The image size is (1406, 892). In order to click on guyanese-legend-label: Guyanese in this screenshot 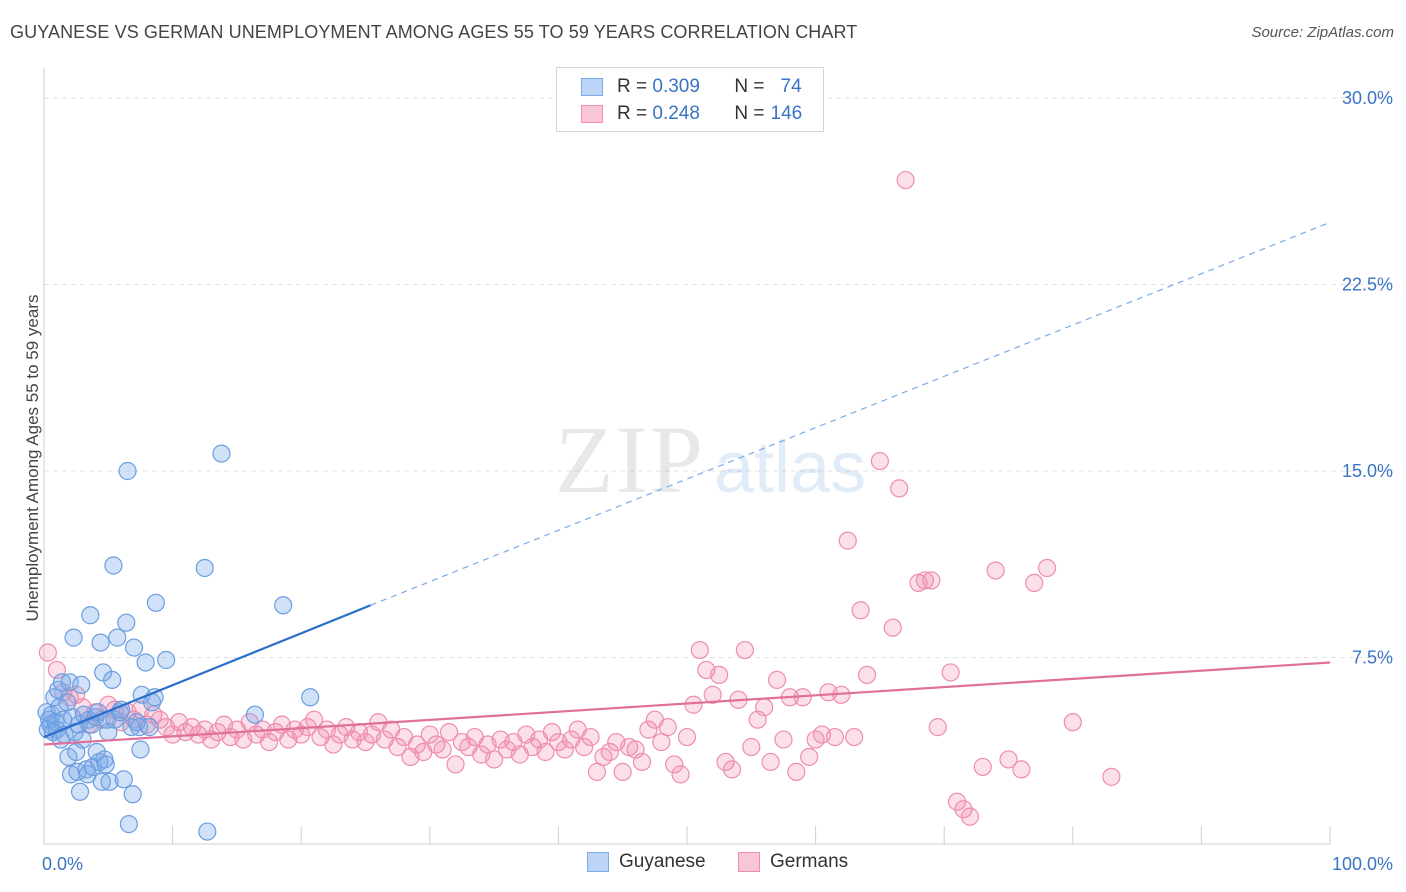, I will do `click(662, 861)`.